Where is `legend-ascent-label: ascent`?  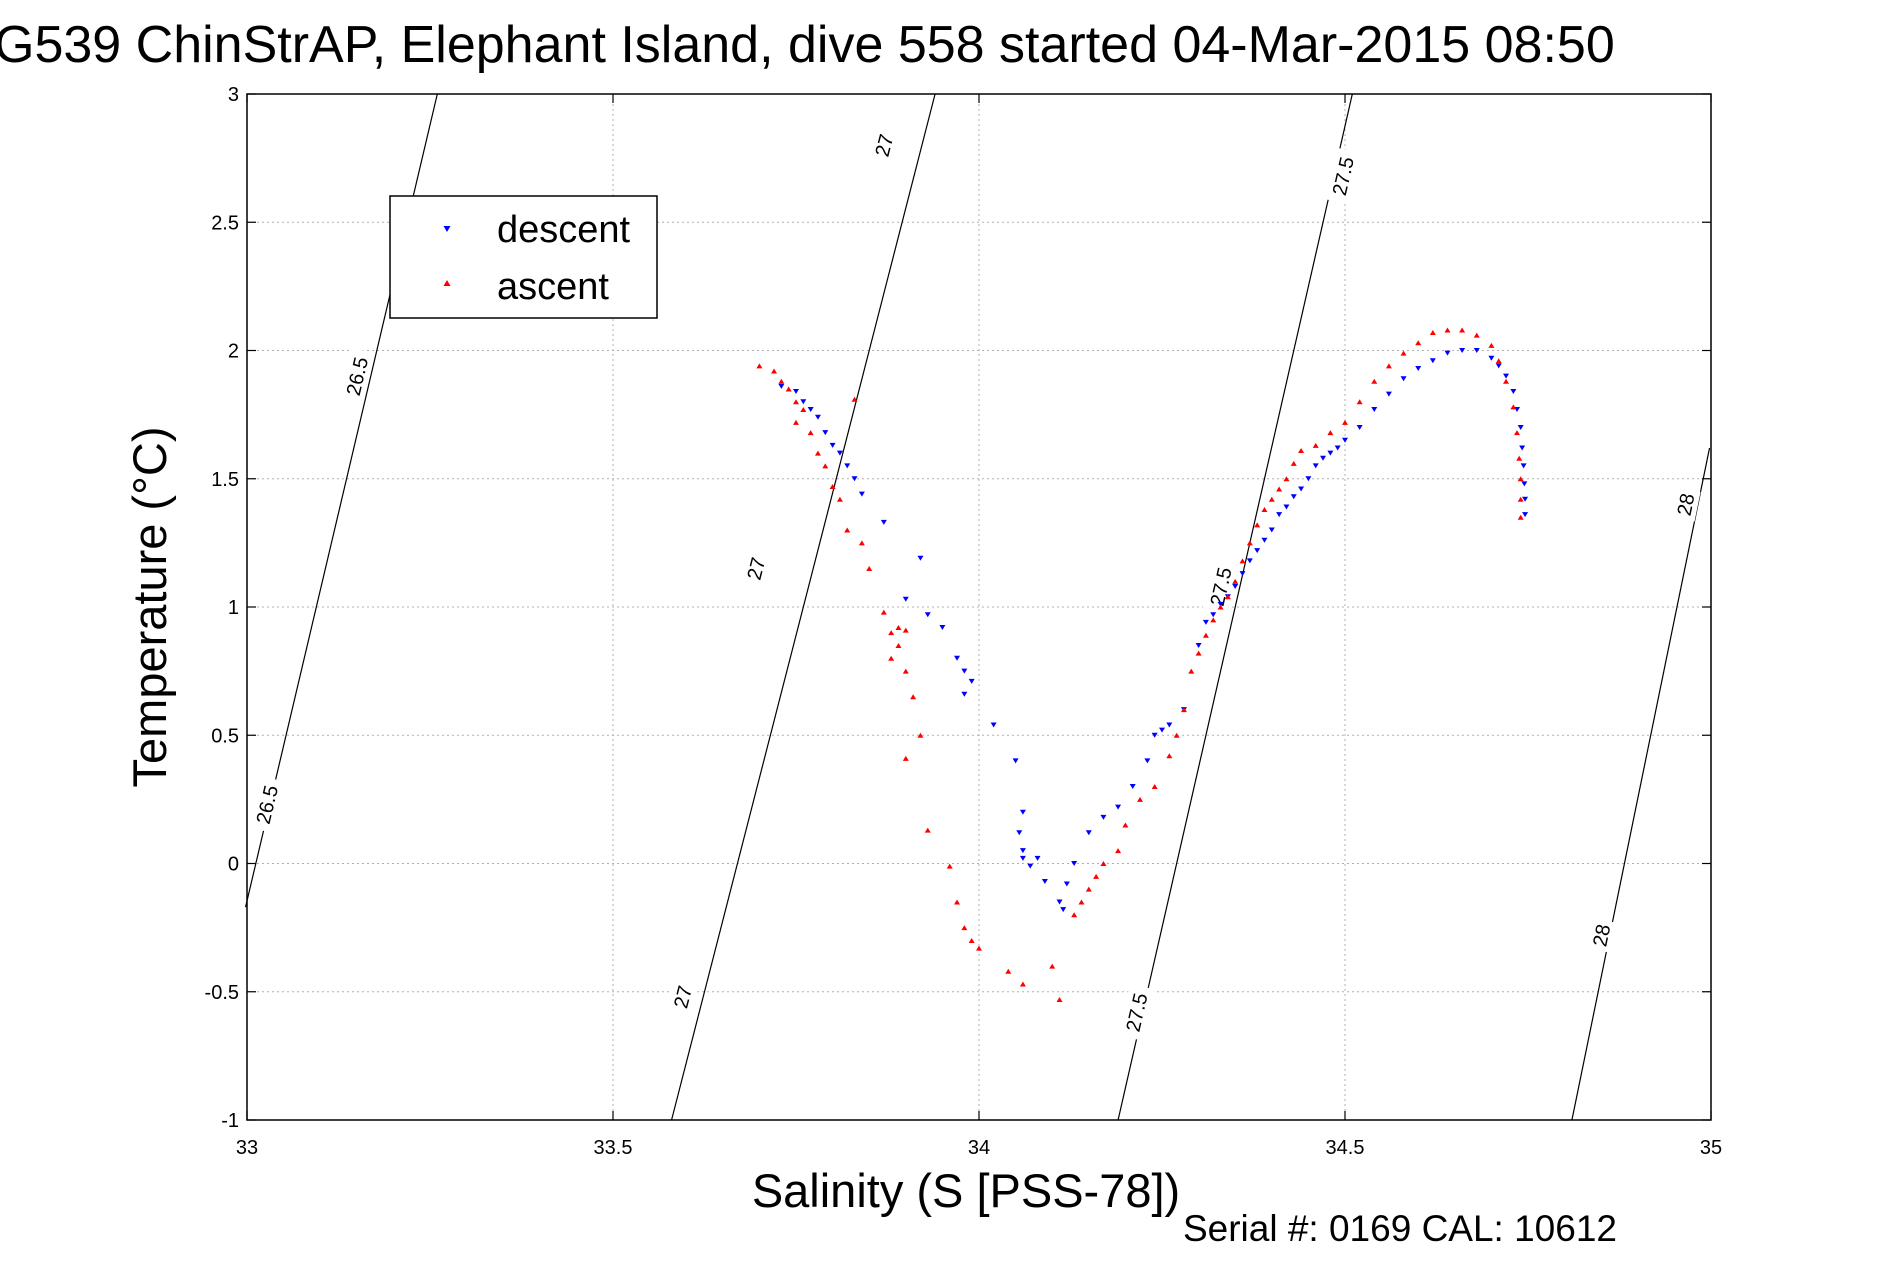 legend-ascent-label: ascent is located at coordinates (553, 287).